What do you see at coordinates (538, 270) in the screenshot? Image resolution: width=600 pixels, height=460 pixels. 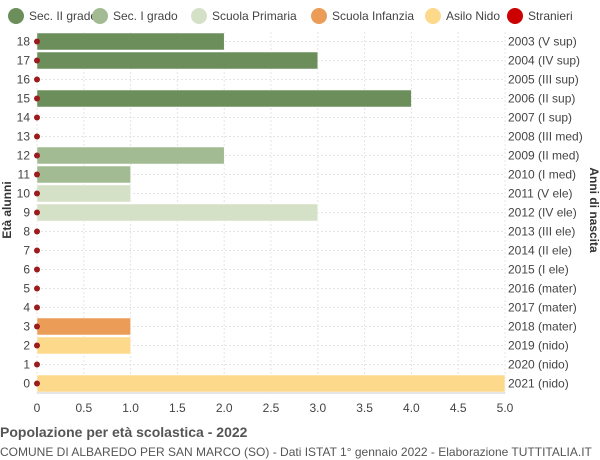 I see `birth-year-tick-label: 2015 (I ele)` at bounding box center [538, 270].